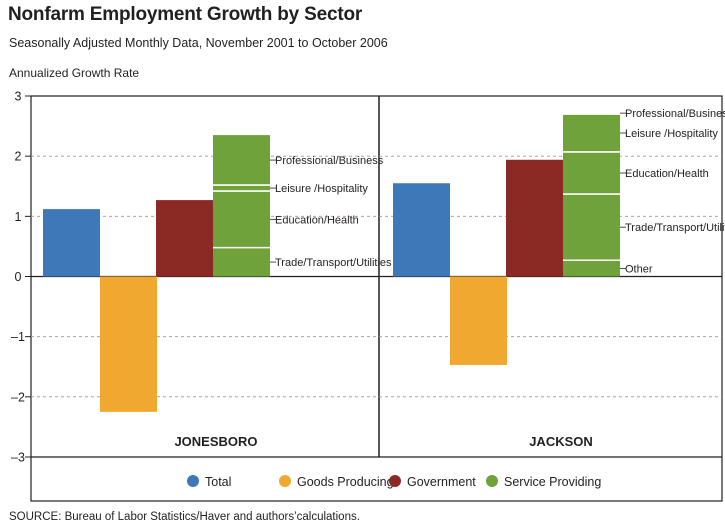  What do you see at coordinates (218, 482) in the screenshot?
I see `legend-label: Total` at bounding box center [218, 482].